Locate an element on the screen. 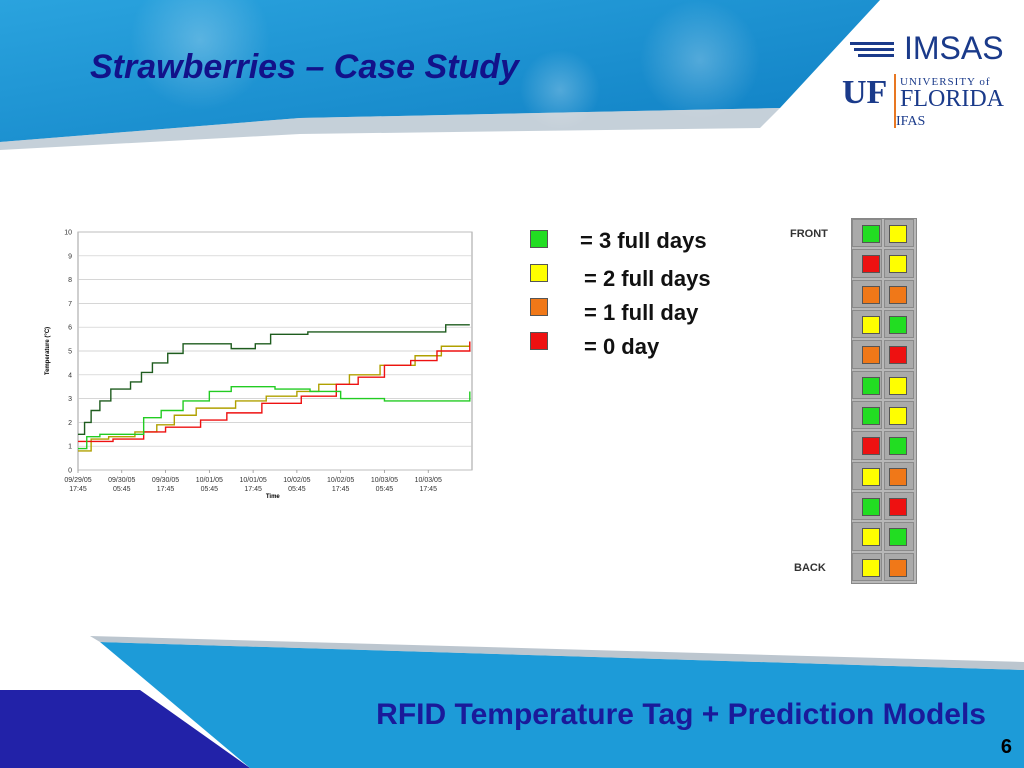  slide-title: Strawberries – Case Study is located at coordinates (304, 67).